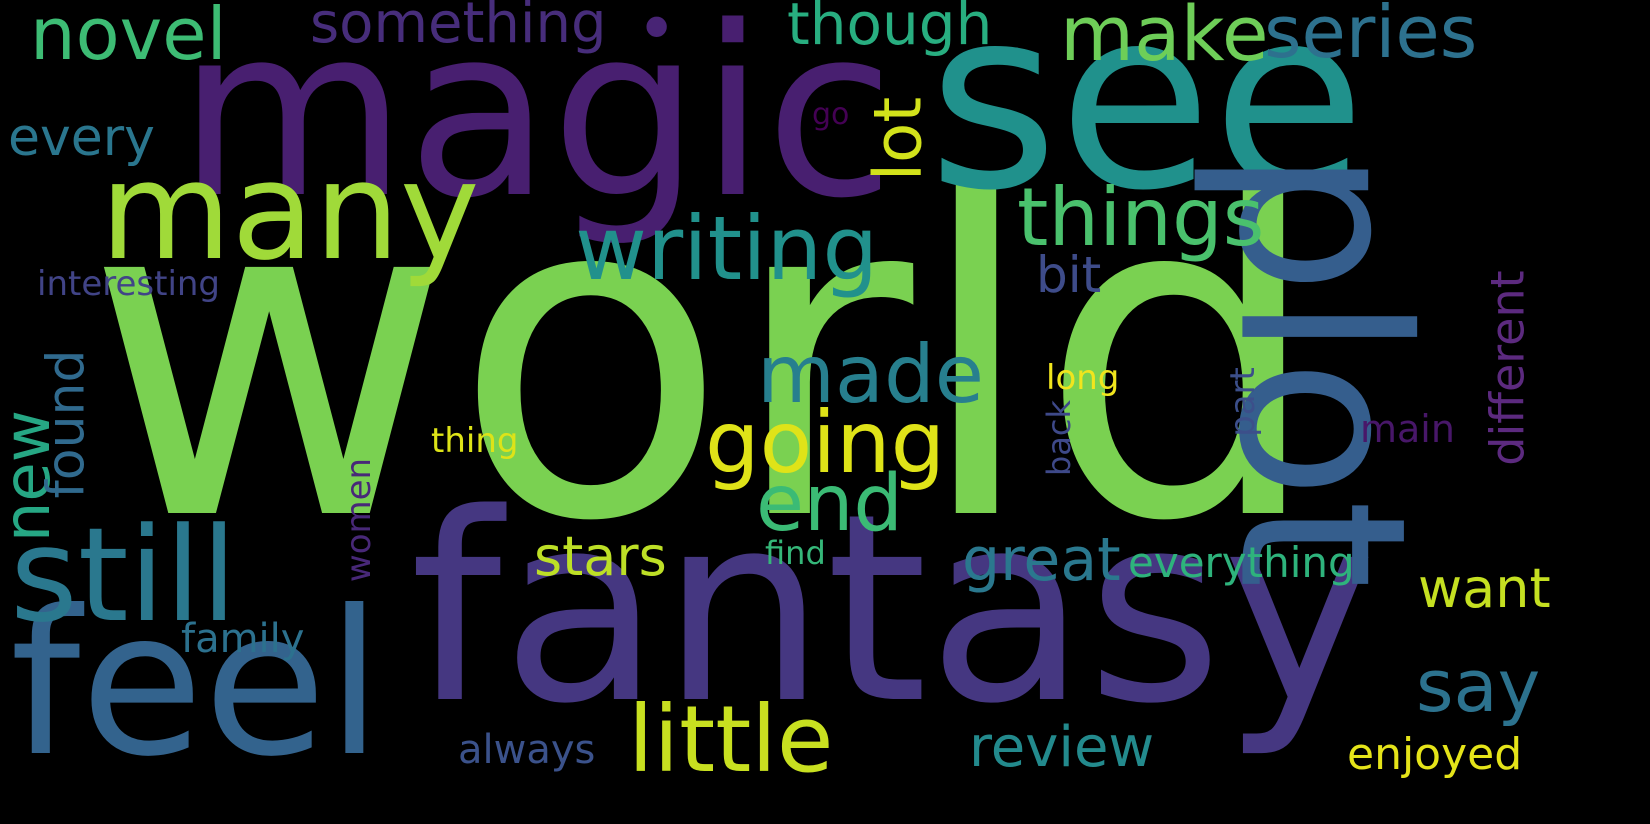  Describe the element at coordinates (475, 441) in the screenshot. I see `word-thing: thing` at that location.